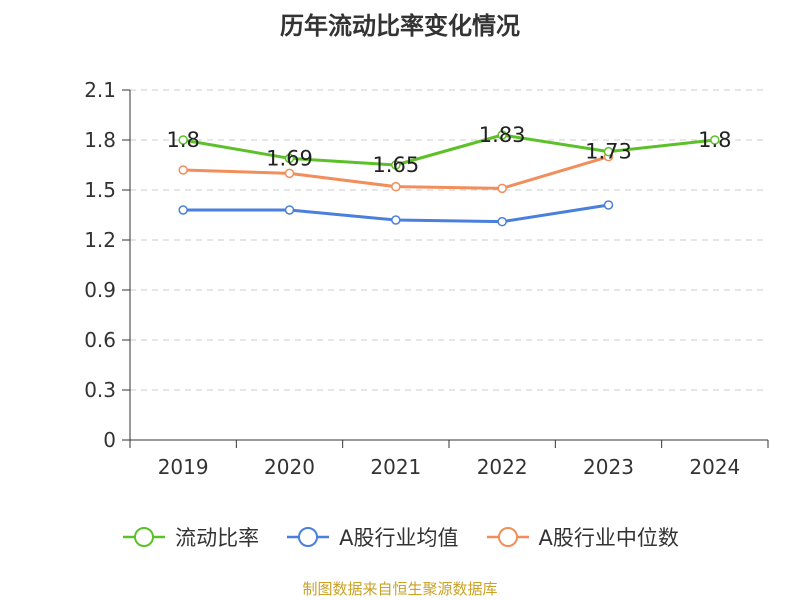  I want to click on y-tick-label: 1.8, so click(100, 140).